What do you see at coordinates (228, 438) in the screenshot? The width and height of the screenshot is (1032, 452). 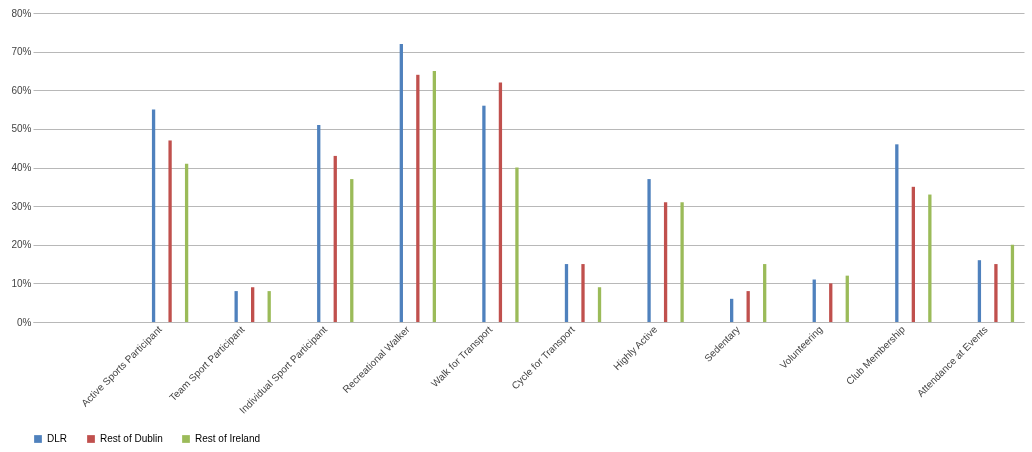 I see `legend-label: Rest of Ireland` at bounding box center [228, 438].